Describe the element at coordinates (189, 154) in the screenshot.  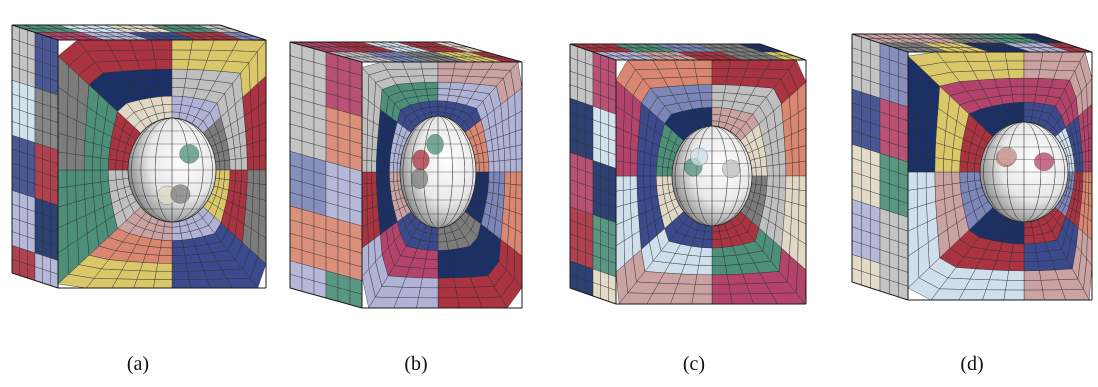
I see `cavity-patch` at that location.